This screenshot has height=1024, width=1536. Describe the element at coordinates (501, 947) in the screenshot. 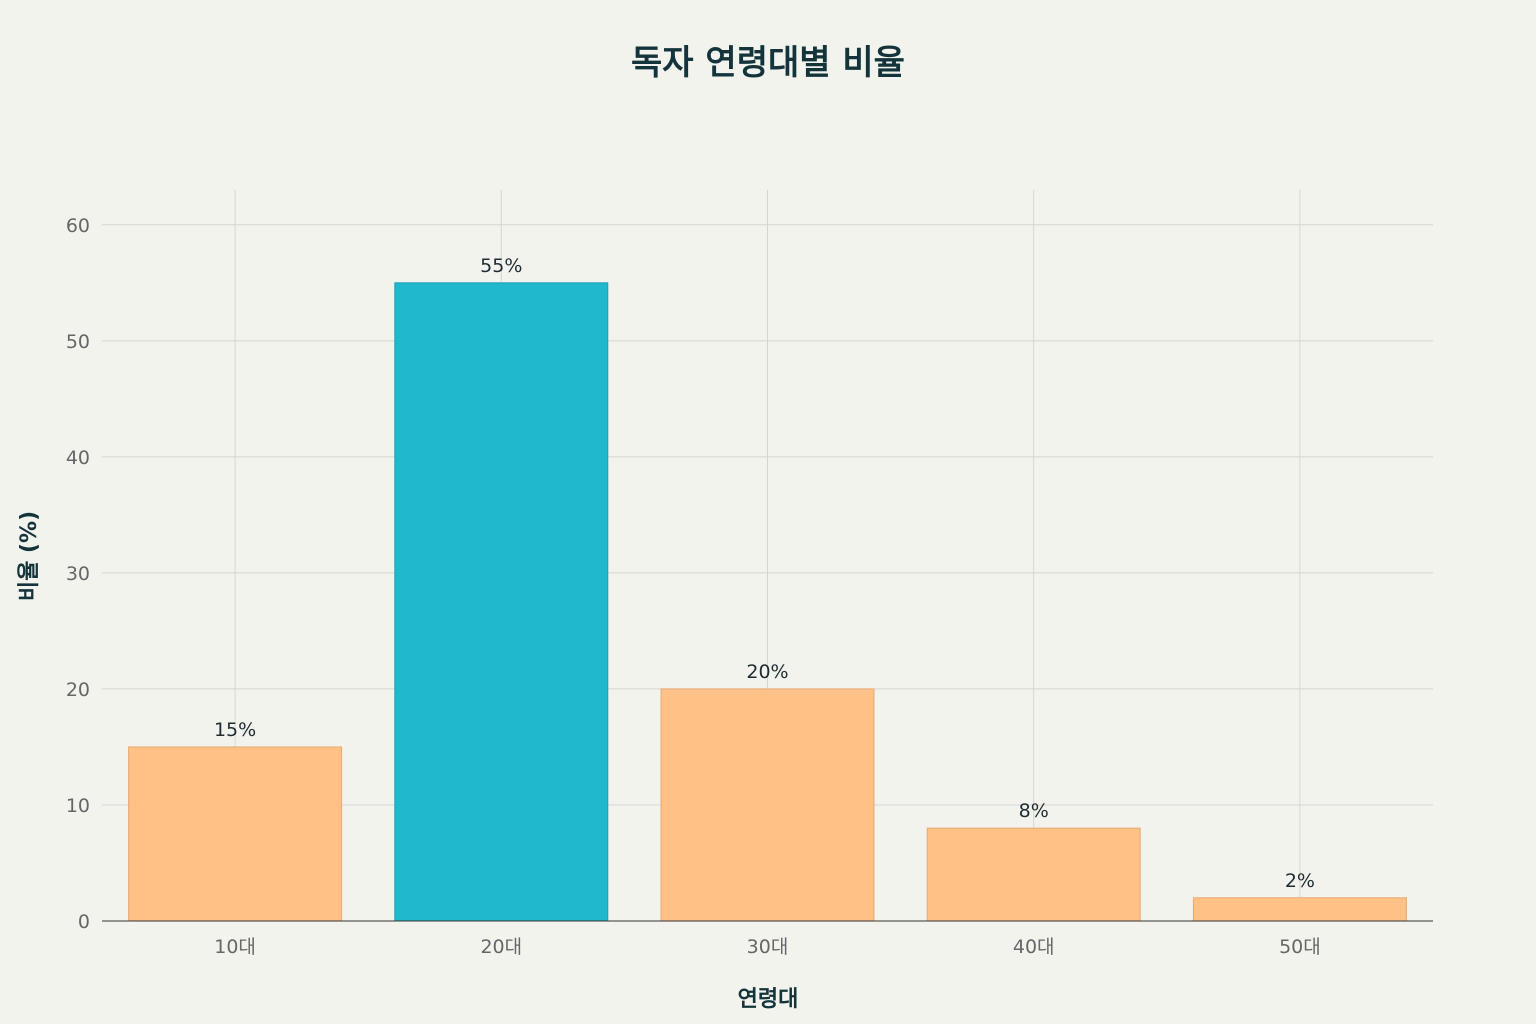

I see `x-tick-label: 20대` at that location.